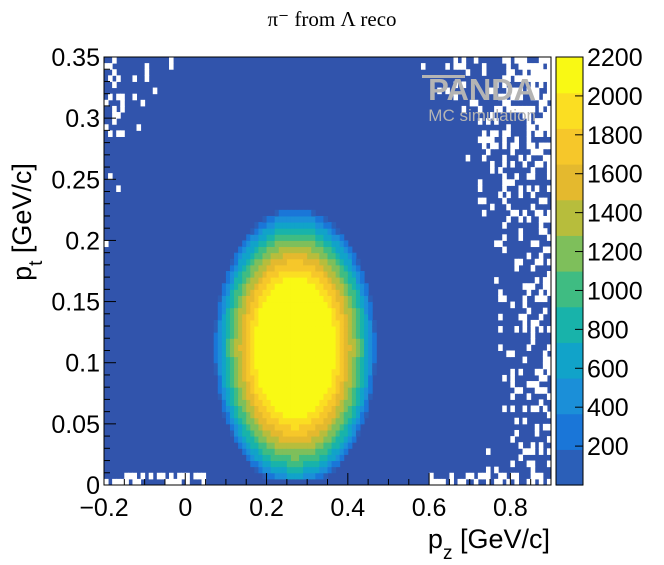 Image resolution: width=664 pixels, height=565 pixels. Describe the element at coordinates (82, 364) in the screenshot. I see `y-tick-label: 0.1` at that location.